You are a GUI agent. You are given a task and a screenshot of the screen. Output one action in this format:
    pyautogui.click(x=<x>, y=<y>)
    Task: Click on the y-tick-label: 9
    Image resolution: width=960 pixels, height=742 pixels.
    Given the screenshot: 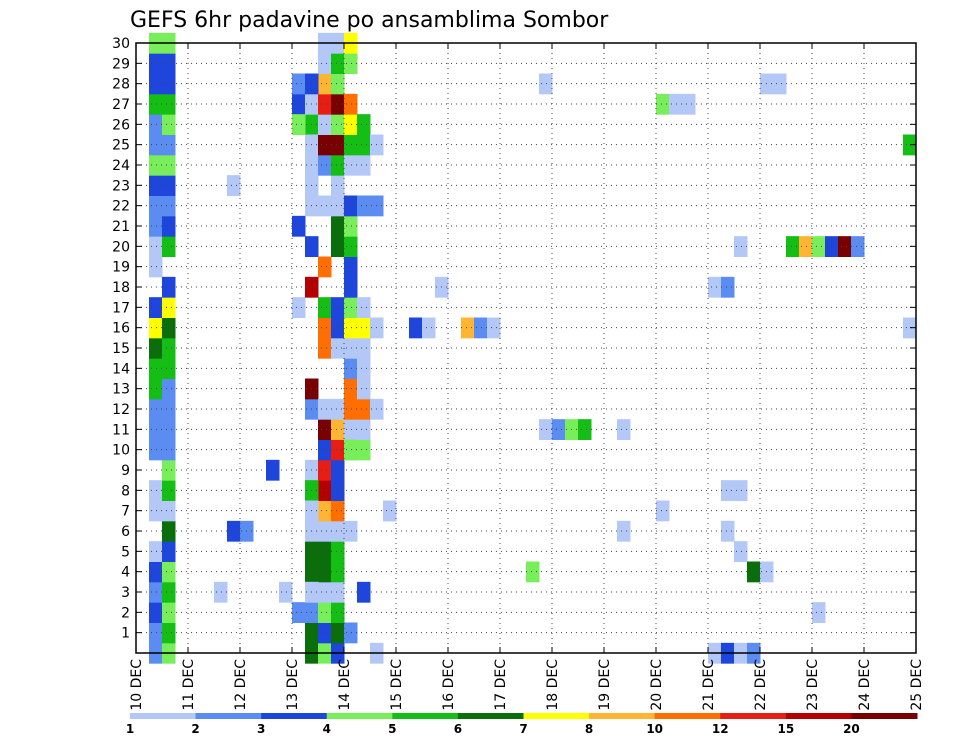 What is the action you would take?
    pyautogui.click(x=125, y=471)
    